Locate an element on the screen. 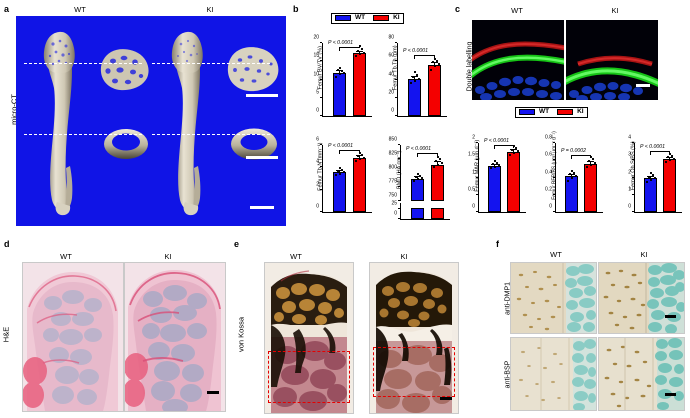 The width and height of the screenshot is (690, 418). chart-femur-tb-n: Femur Tb.N (mm⁻¹) 0 2 4 6 P < 0.0001 is located at coordinates (344, 175).